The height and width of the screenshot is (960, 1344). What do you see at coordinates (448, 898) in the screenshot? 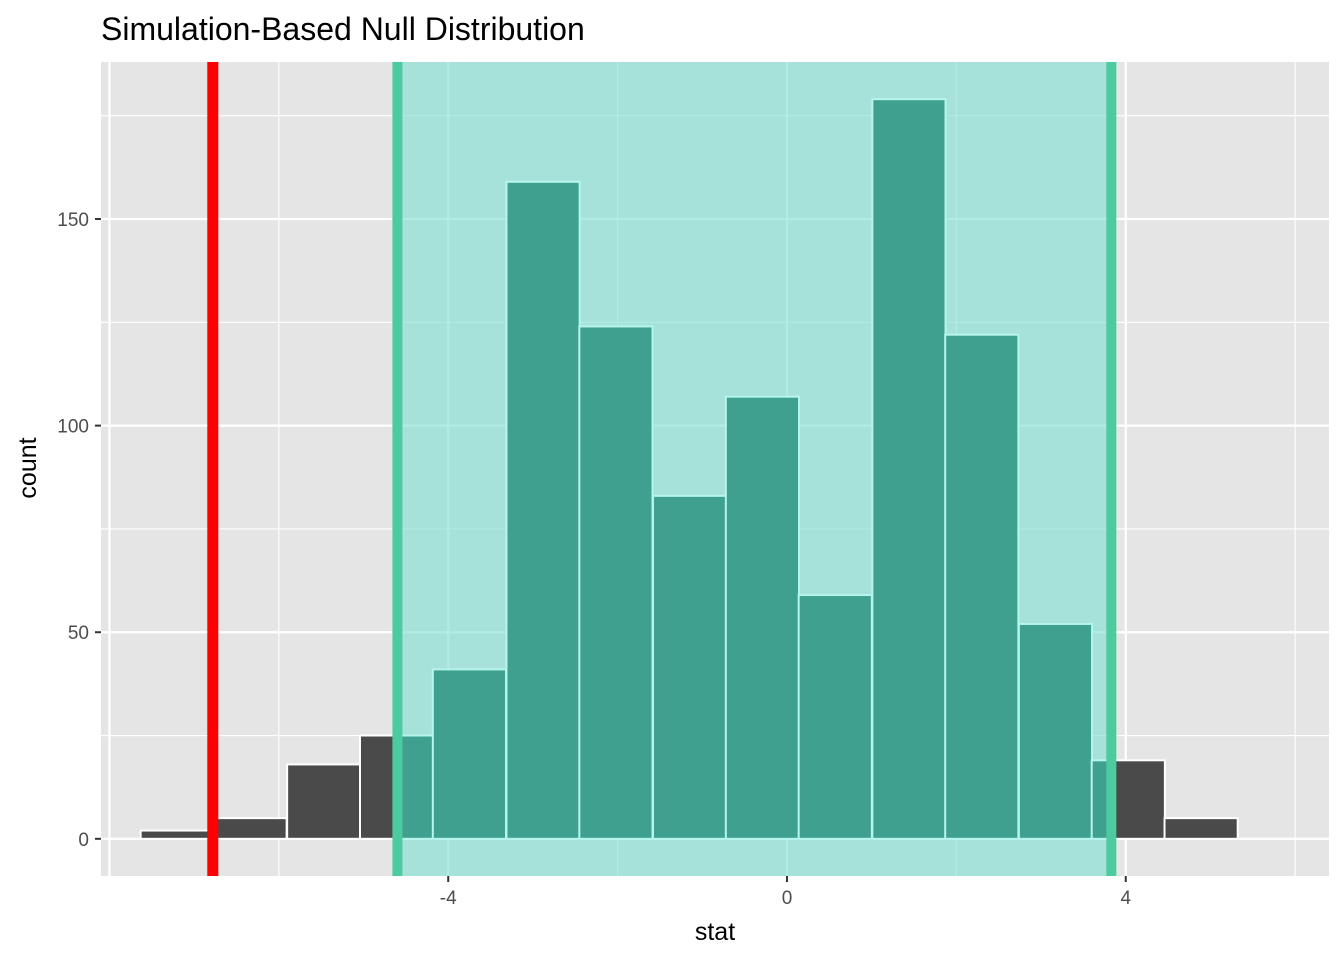
I see `x-tick-label: -4` at bounding box center [448, 898].